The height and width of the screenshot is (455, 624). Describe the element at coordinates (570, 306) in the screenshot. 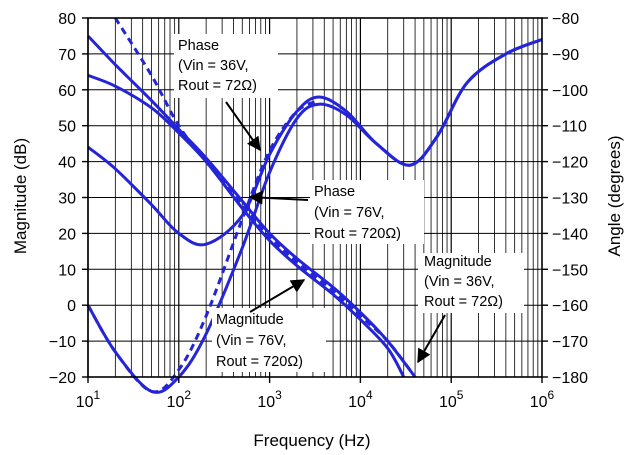

I see `y-right-tick-label: −160` at that location.